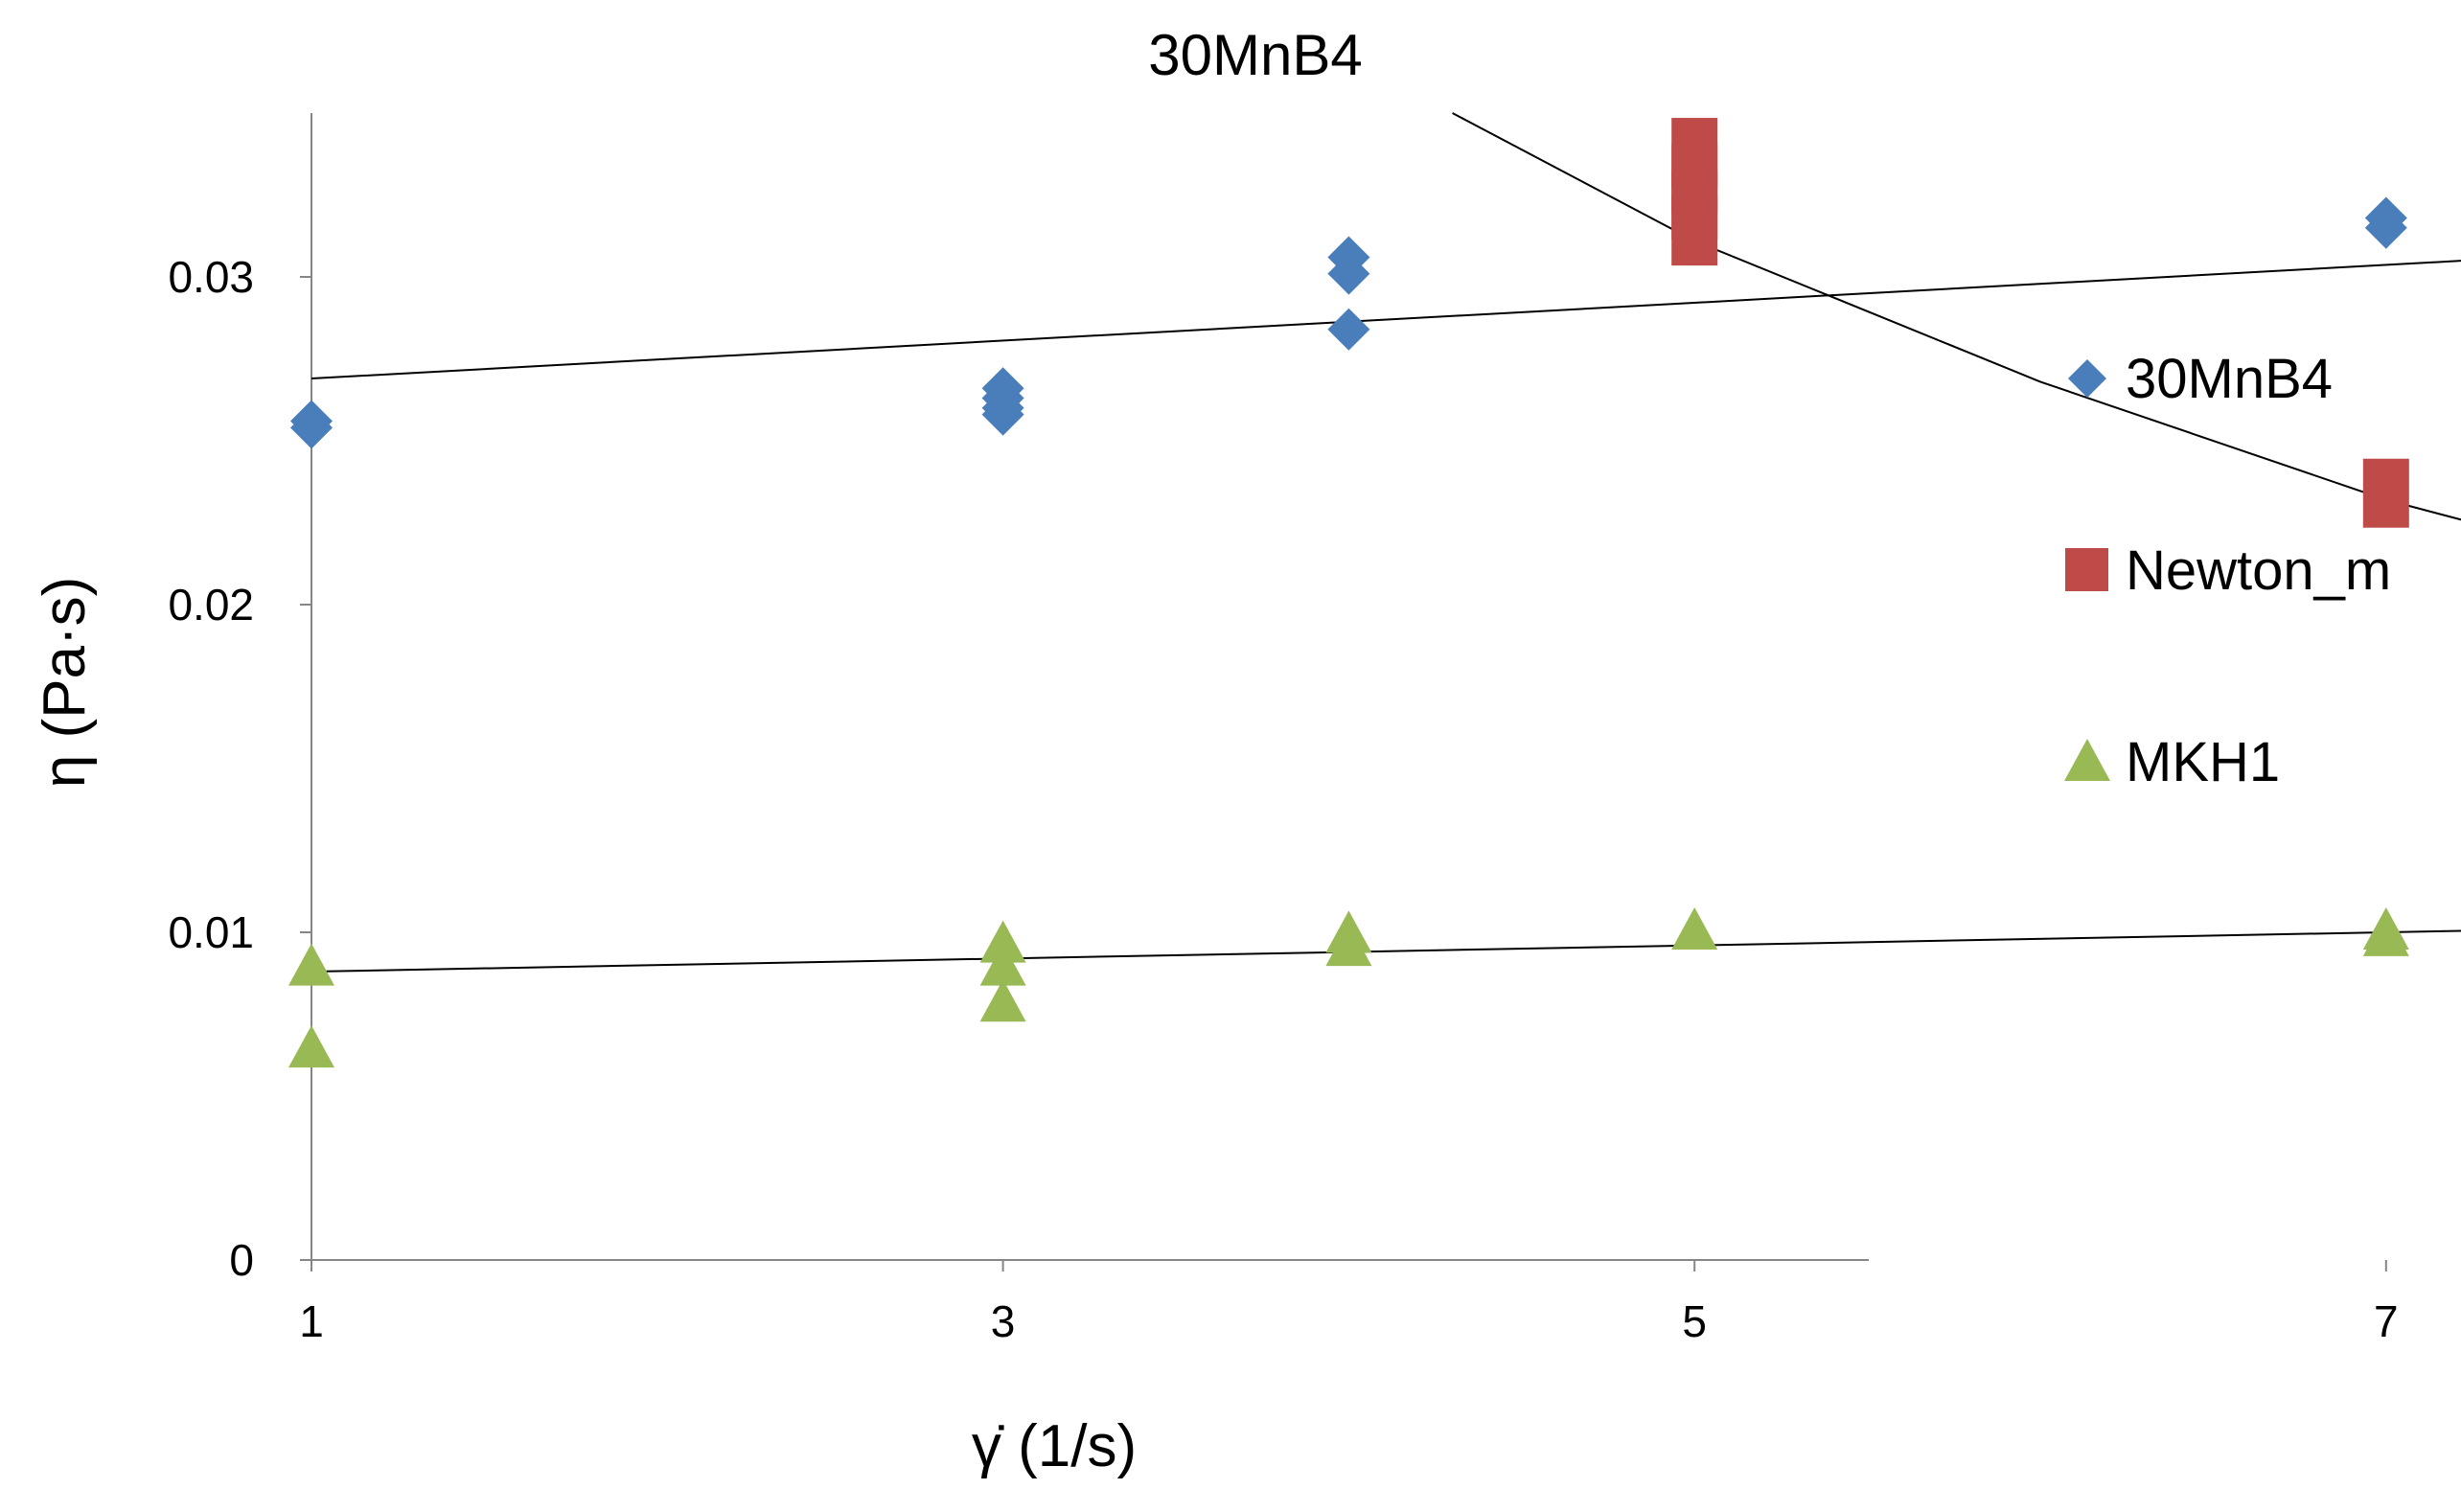  I want to click on legend-label: Newton_m, so click(2258, 570).